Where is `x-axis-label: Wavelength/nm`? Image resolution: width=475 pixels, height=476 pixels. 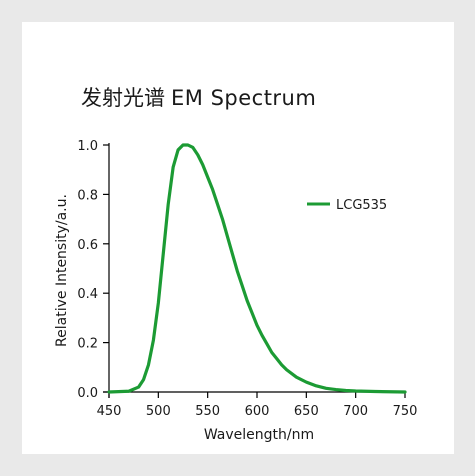 x-axis-label: Wavelength/nm is located at coordinates (259, 435).